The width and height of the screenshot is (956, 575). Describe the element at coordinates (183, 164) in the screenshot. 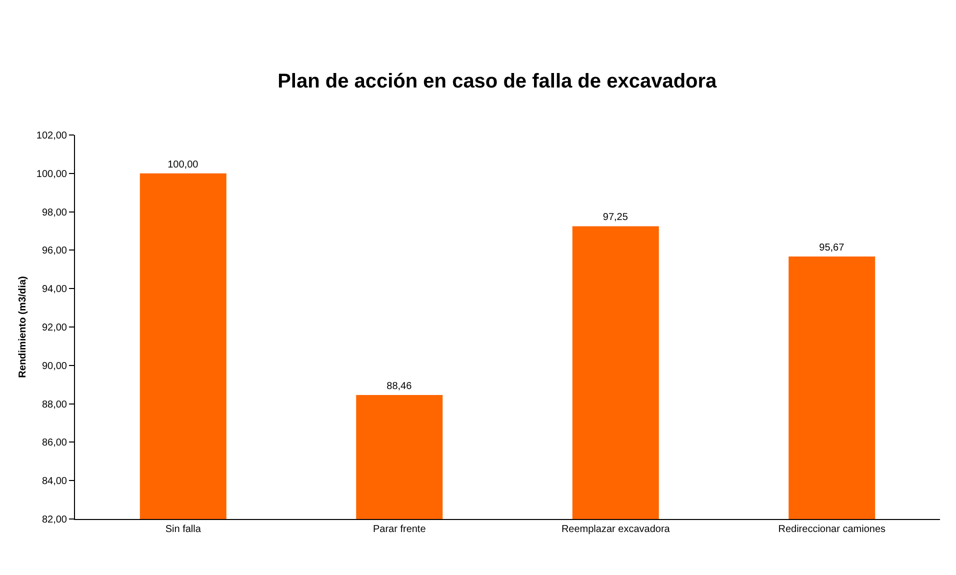

I see `data-label: 100,00` at that location.